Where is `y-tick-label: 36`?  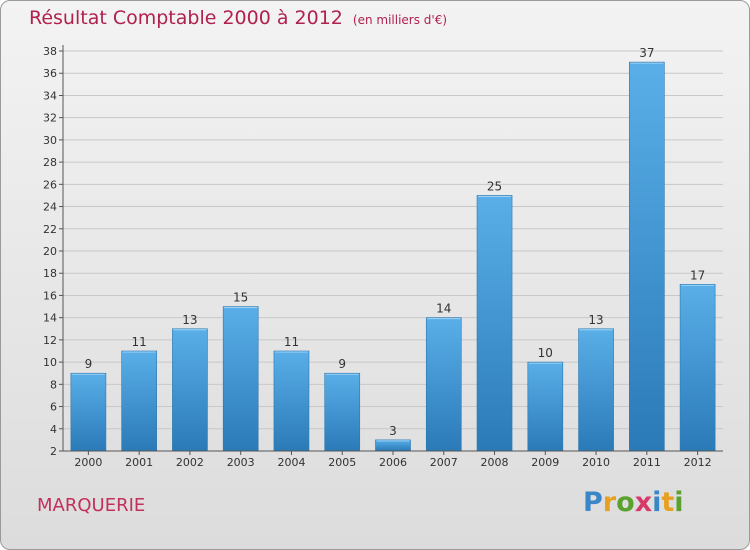 y-tick-label: 36 is located at coordinates (50, 73).